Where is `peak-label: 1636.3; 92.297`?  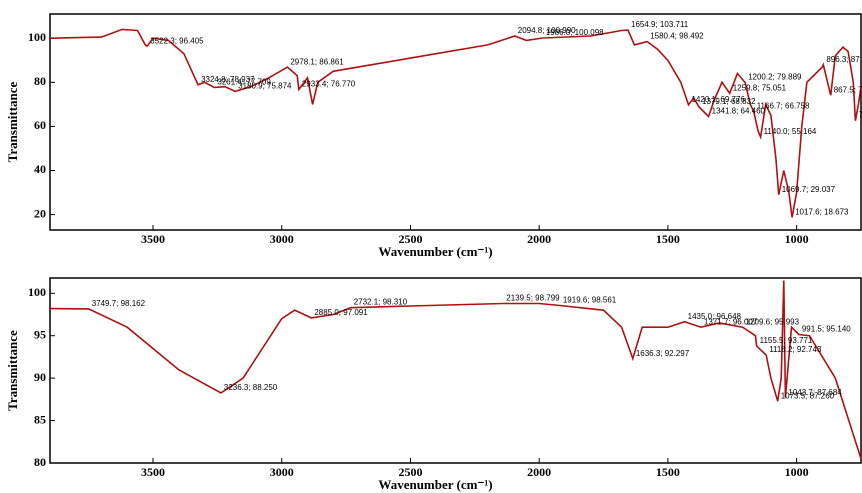
peak-label: 1636.3; 92.297 is located at coordinates (663, 353).